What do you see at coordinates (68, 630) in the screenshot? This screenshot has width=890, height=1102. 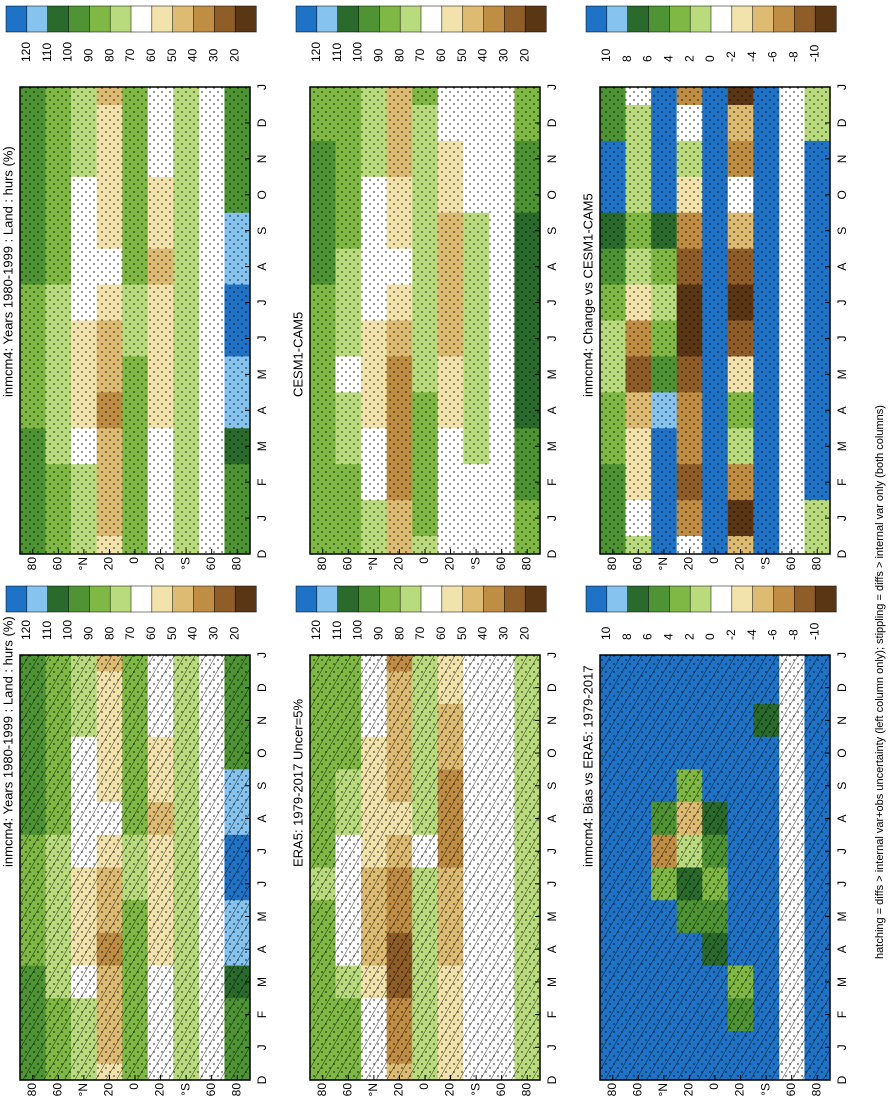 I see `colorbar-label: 100` at bounding box center [68, 630].